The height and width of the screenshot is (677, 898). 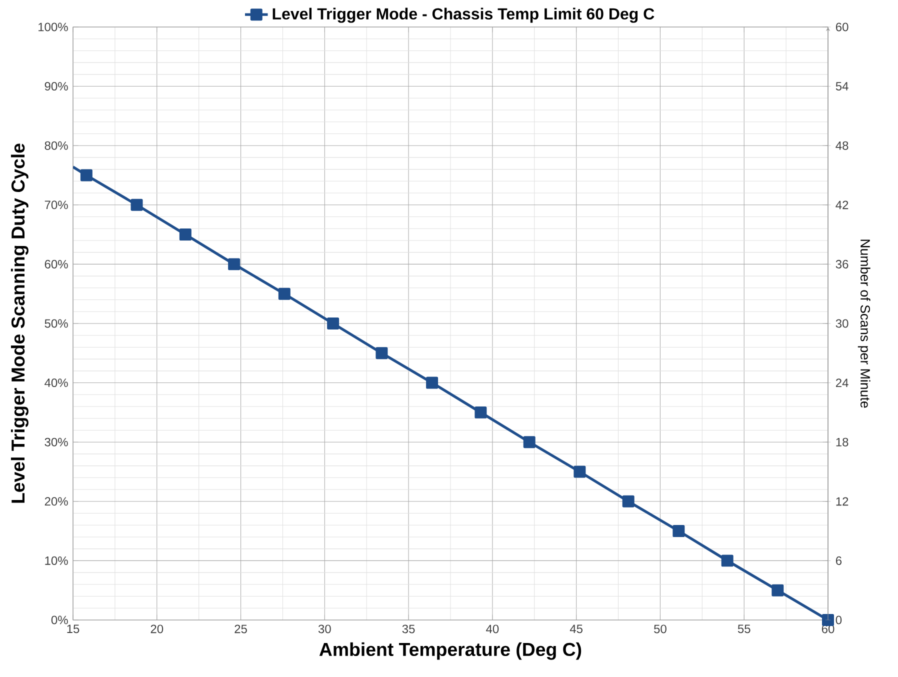 What do you see at coordinates (53, 27) in the screenshot?
I see `y-tick-label: 100%` at bounding box center [53, 27].